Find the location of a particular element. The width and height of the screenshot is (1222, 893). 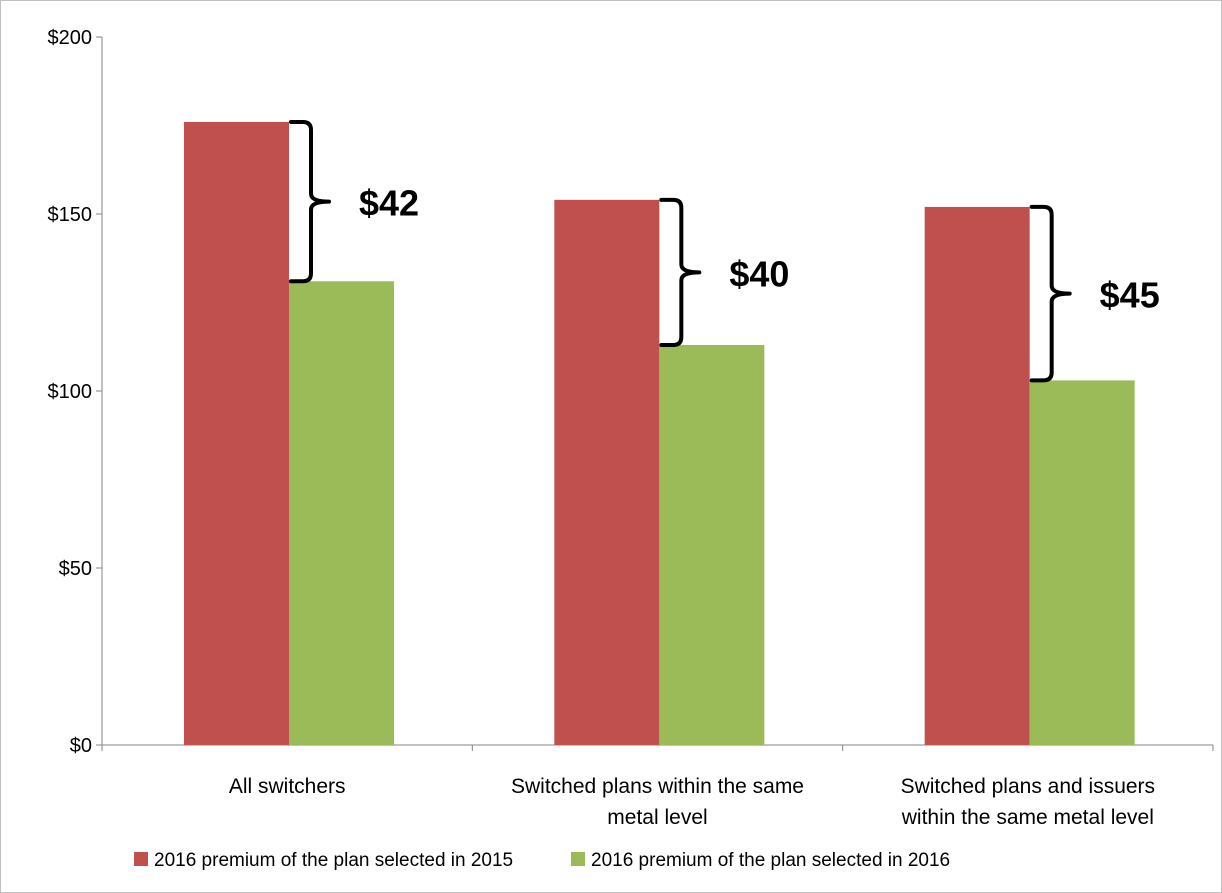

category-label: Switched plans within the same is located at coordinates (657, 786).